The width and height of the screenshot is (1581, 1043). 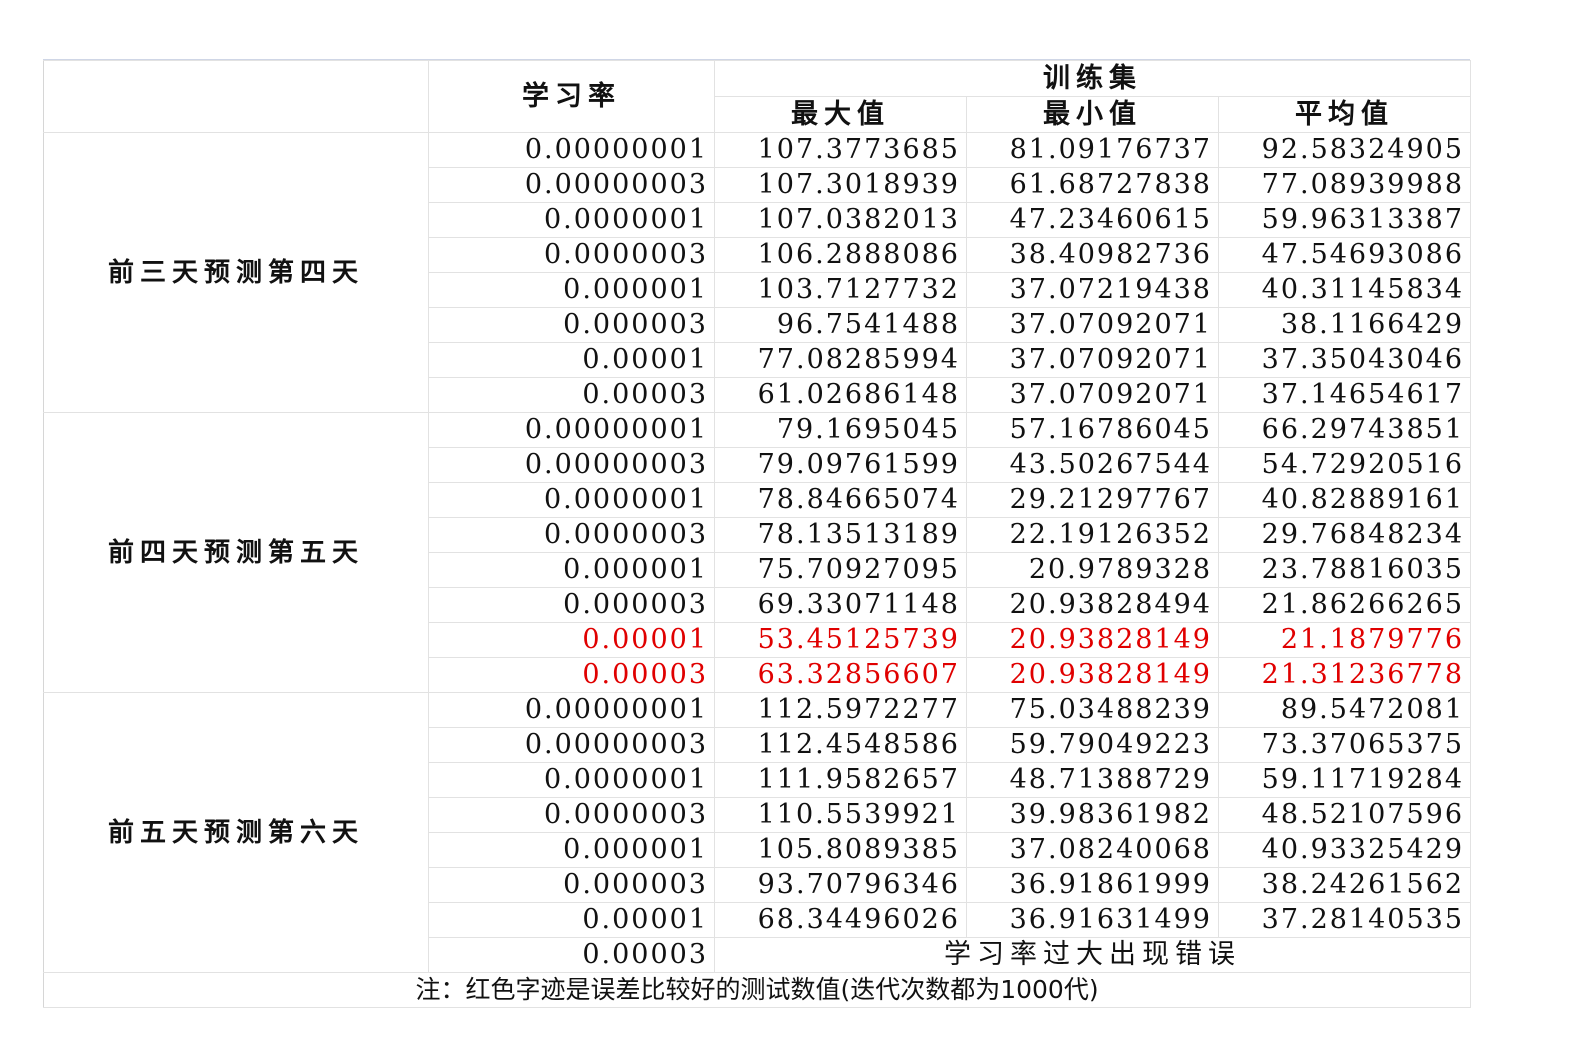 What do you see at coordinates (1092, 815) in the screenshot?
I see `min-value-cell: 39.98361982` at bounding box center [1092, 815].